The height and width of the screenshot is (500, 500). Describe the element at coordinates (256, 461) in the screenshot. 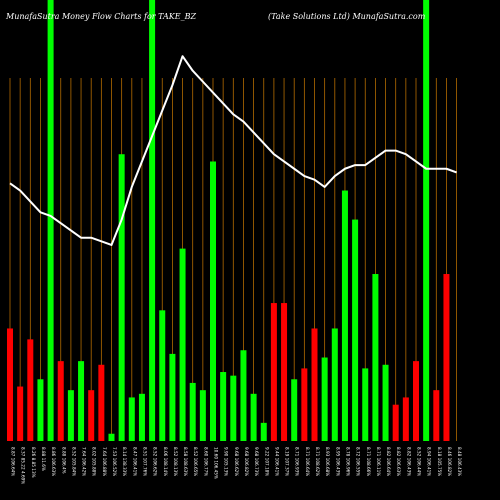

I see `x-tick-label: 9.68 106.73%` at that location.